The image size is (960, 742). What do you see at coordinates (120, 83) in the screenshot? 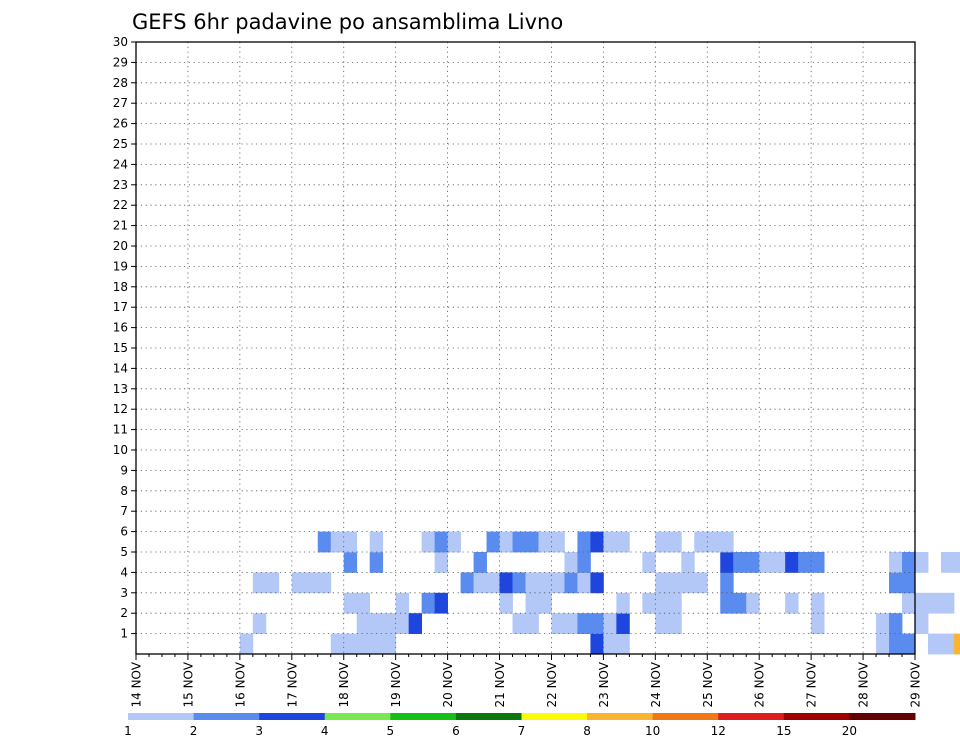
I see `y-tick-label: 28` at bounding box center [120, 83].